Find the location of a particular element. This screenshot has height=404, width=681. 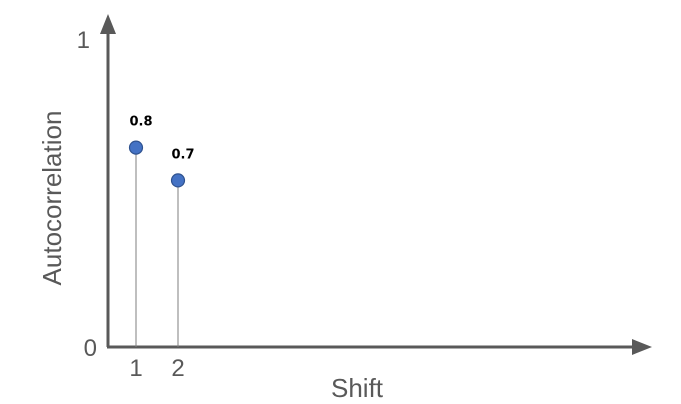

x-axis-title: Shift is located at coordinates (357, 388).